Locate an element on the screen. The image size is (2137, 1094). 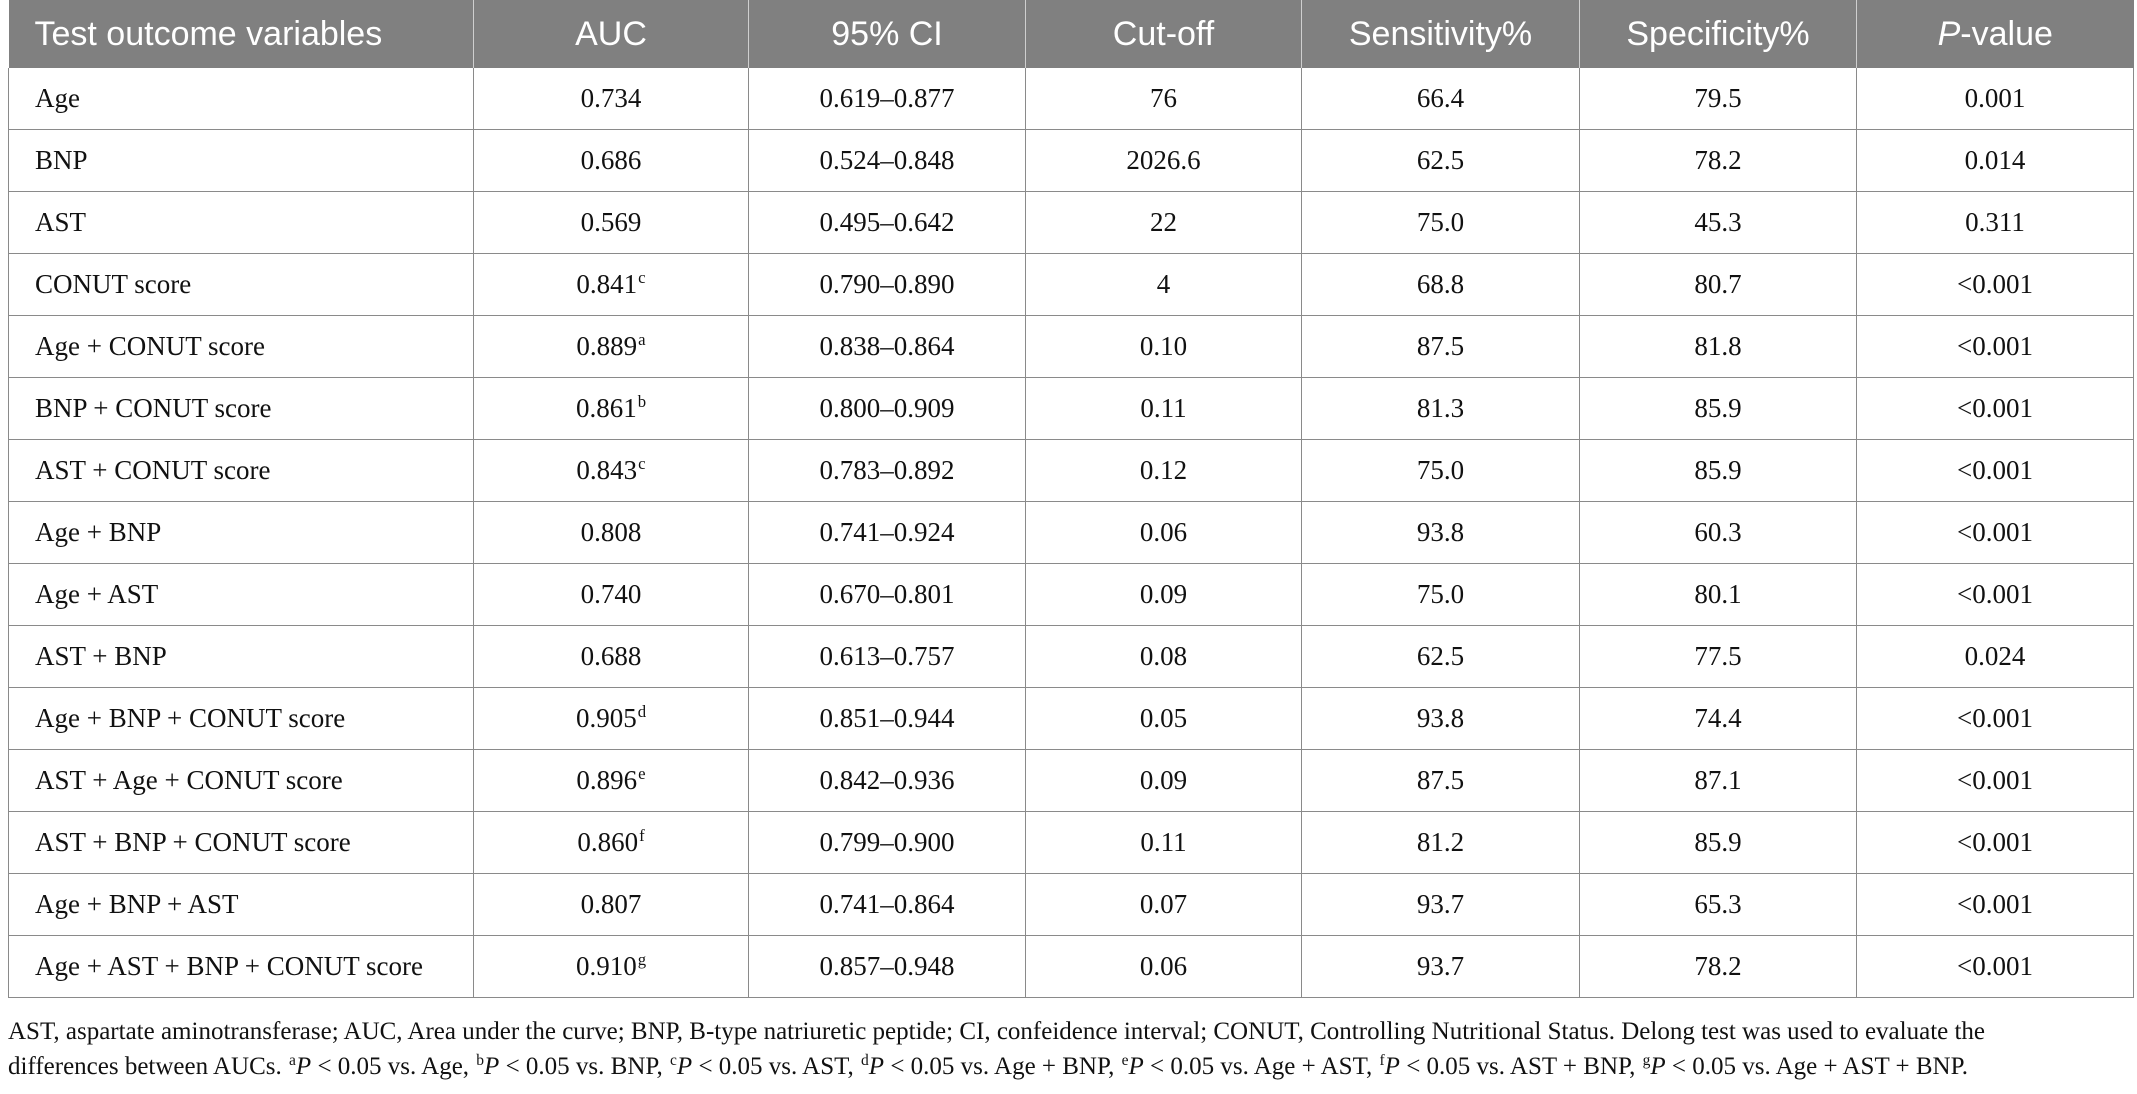
cell-auc: 0.861b is located at coordinates (611, 408).